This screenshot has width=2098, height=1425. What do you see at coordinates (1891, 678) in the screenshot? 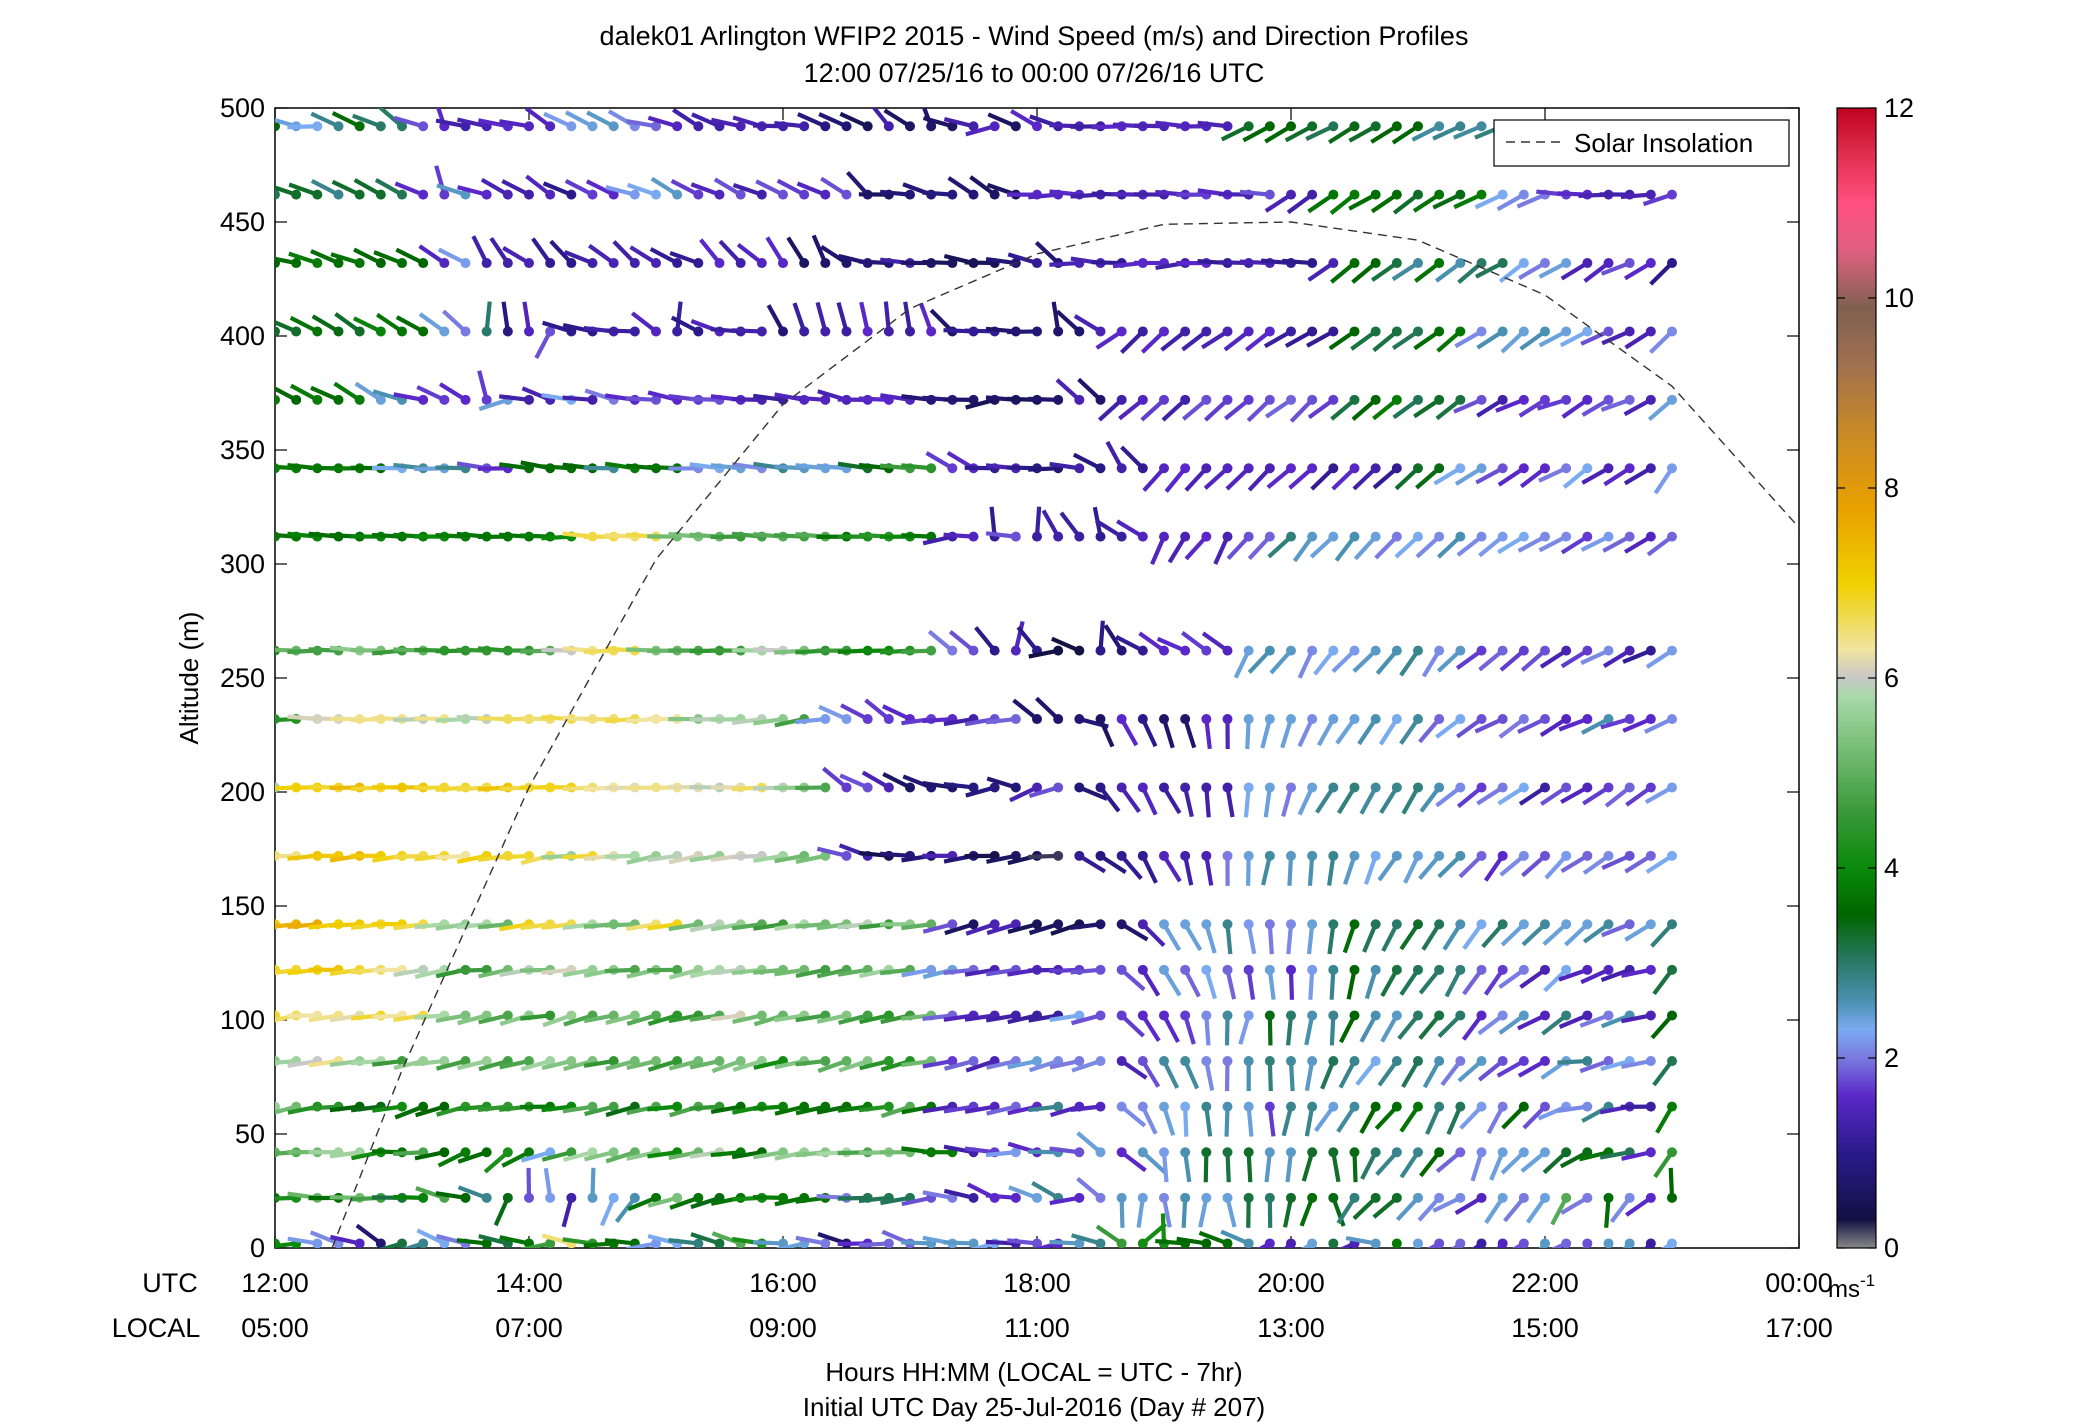
I see `colorbar-tick-label: 6` at bounding box center [1891, 678].